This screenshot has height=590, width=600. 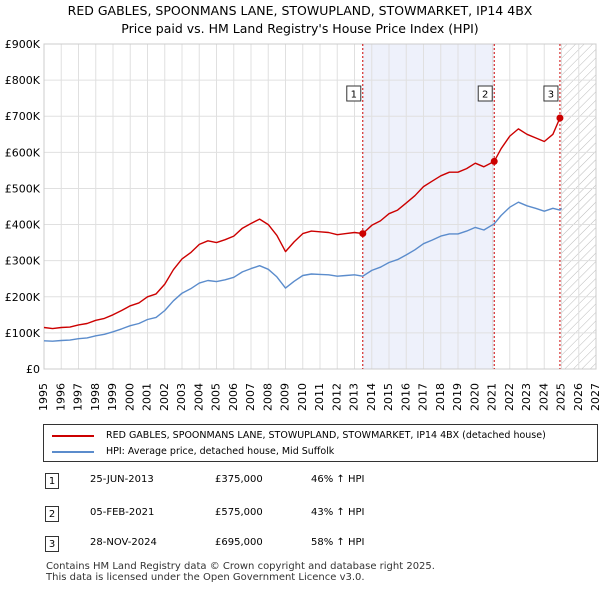 What do you see at coordinates (164, 397) in the screenshot?
I see `x-tick-label: 2002` at bounding box center [164, 397].